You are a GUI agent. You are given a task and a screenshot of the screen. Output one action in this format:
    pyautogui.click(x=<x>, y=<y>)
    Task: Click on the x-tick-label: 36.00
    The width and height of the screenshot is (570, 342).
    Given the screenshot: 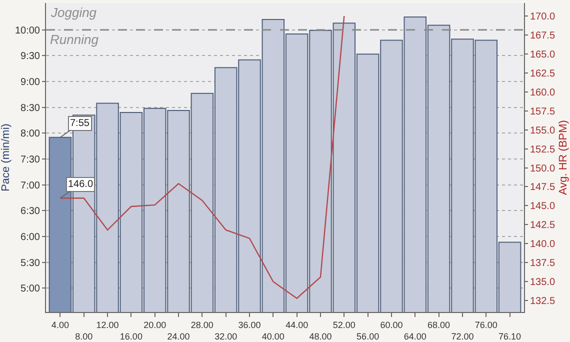 What is the action you would take?
    pyautogui.click(x=249, y=325)
    